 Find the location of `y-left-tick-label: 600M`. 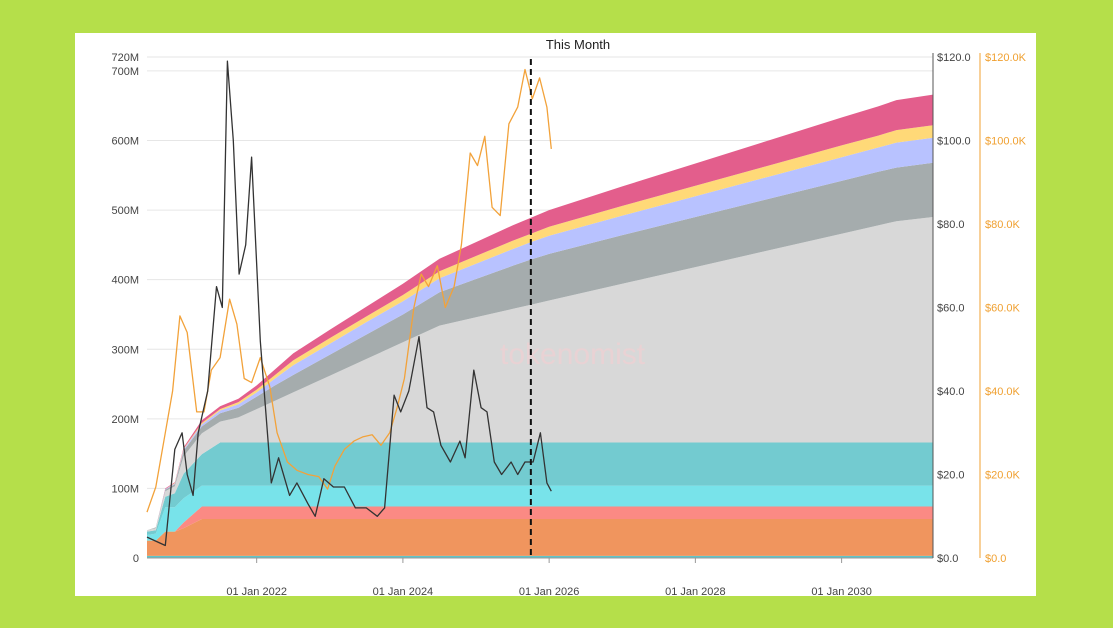

y-left-tick-label: 600M is located at coordinates (125, 142).